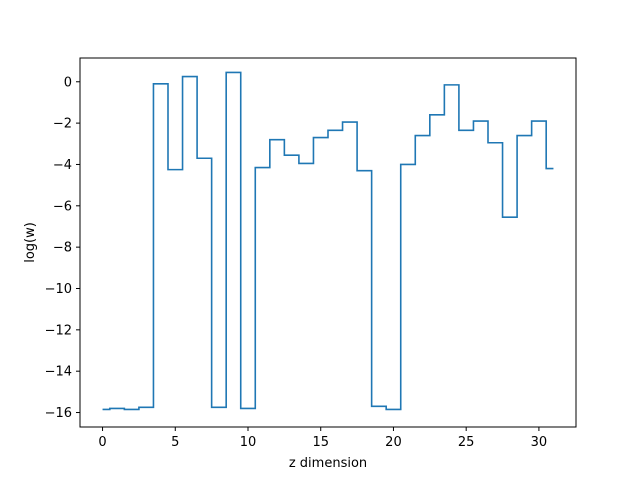  Describe the element at coordinates (62, 165) in the screenshot. I see `y-tick-label: −4` at that location.